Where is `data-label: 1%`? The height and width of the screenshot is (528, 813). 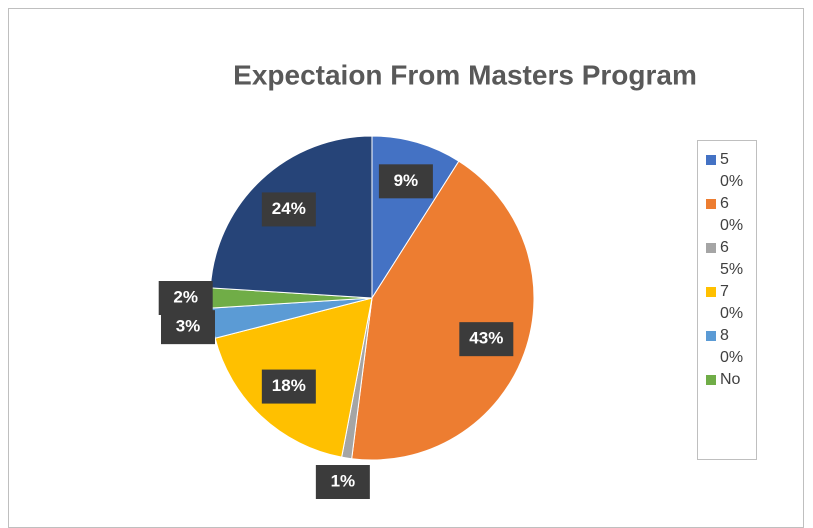 data-label: 1% is located at coordinates (343, 480).